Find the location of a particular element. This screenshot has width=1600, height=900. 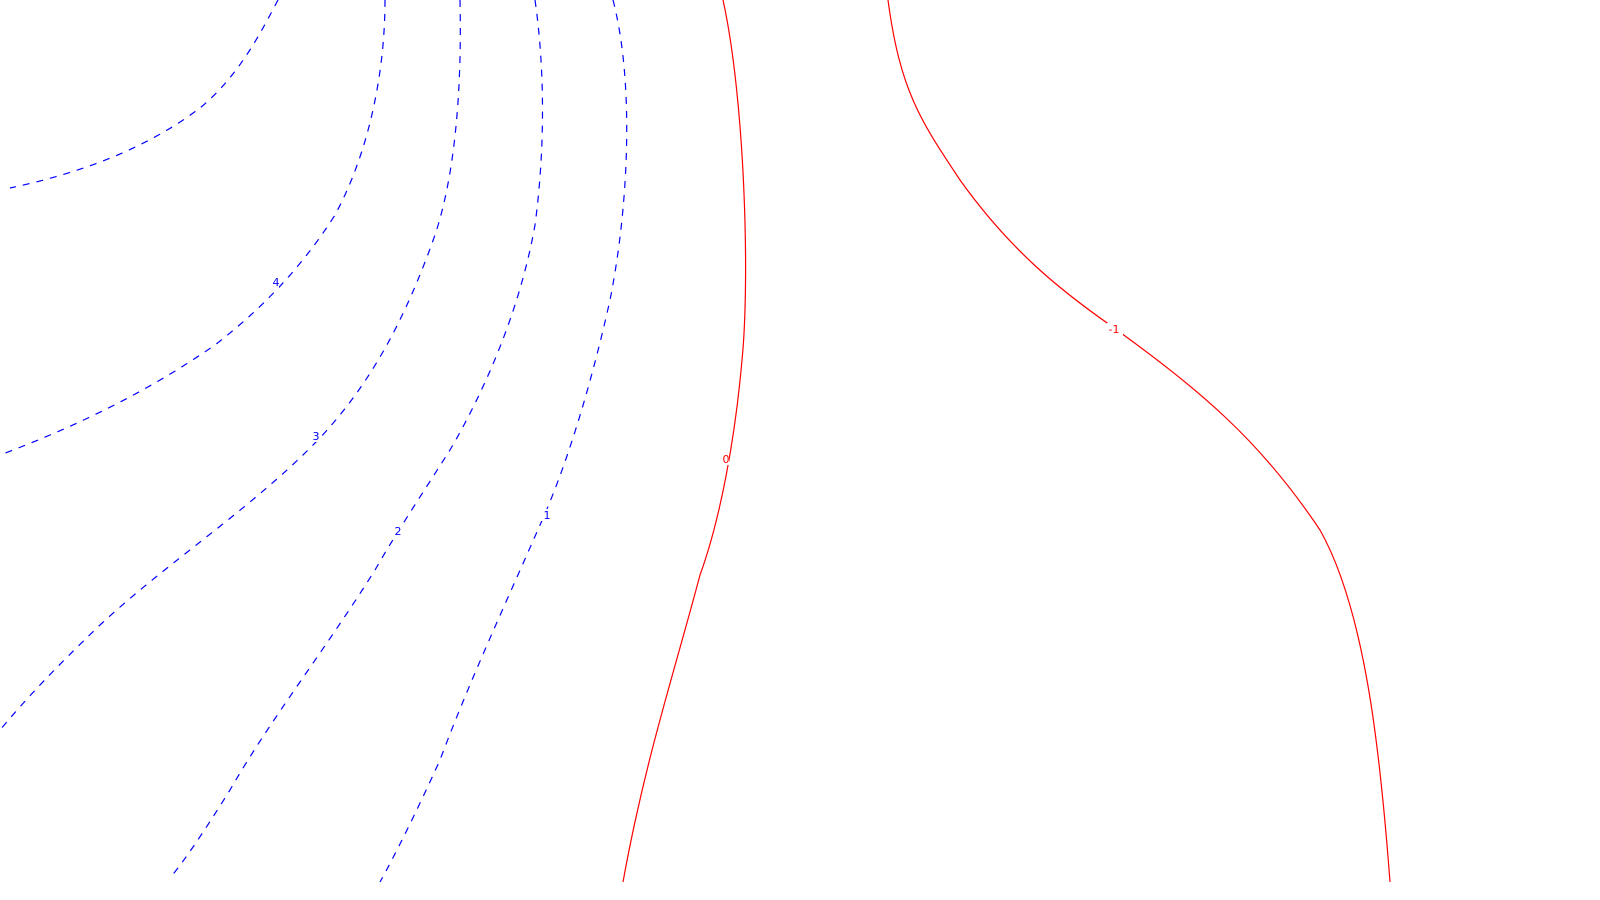

contour-label-level-0: 0 is located at coordinates (726, 459).